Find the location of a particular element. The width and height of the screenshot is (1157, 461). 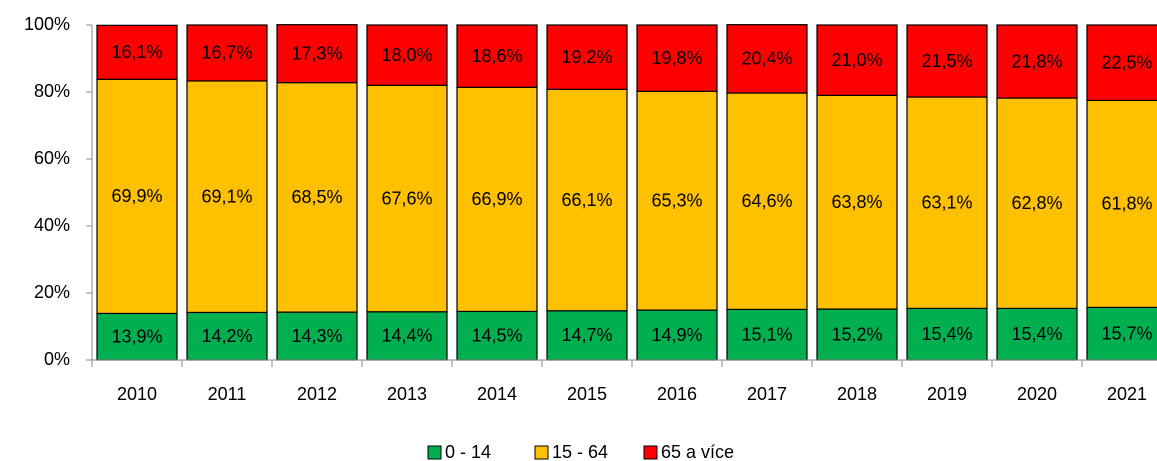

data-label: 18,0% is located at coordinates (406, 55).